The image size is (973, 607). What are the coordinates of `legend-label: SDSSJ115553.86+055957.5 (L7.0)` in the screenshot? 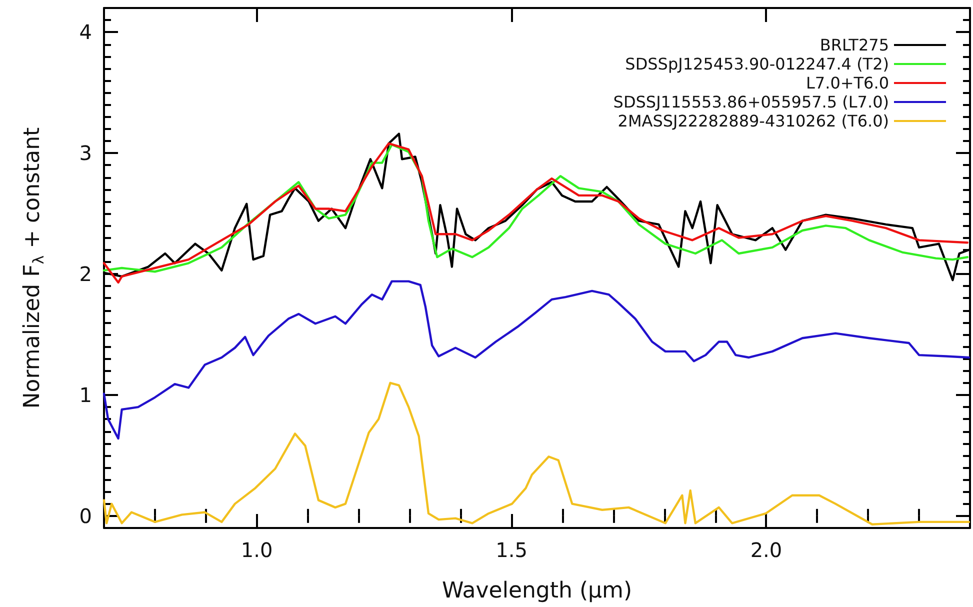 It's located at (751, 102).